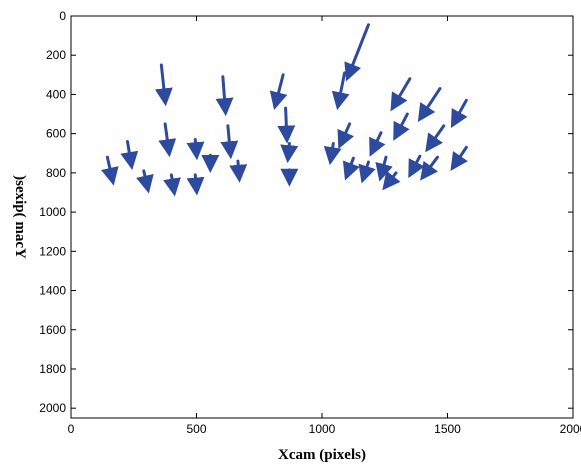 The width and height of the screenshot is (581, 468). I want to click on x-tick-label: 1500, so click(447, 429).